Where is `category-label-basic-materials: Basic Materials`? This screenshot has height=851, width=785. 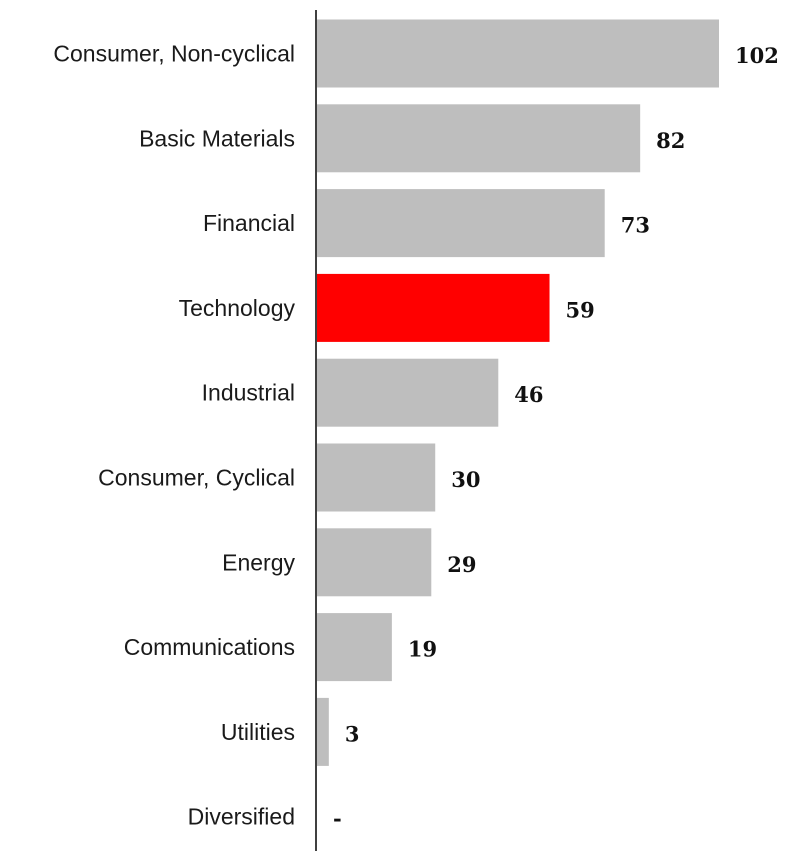
category-label-basic-materials: Basic Materials is located at coordinates (217, 138).